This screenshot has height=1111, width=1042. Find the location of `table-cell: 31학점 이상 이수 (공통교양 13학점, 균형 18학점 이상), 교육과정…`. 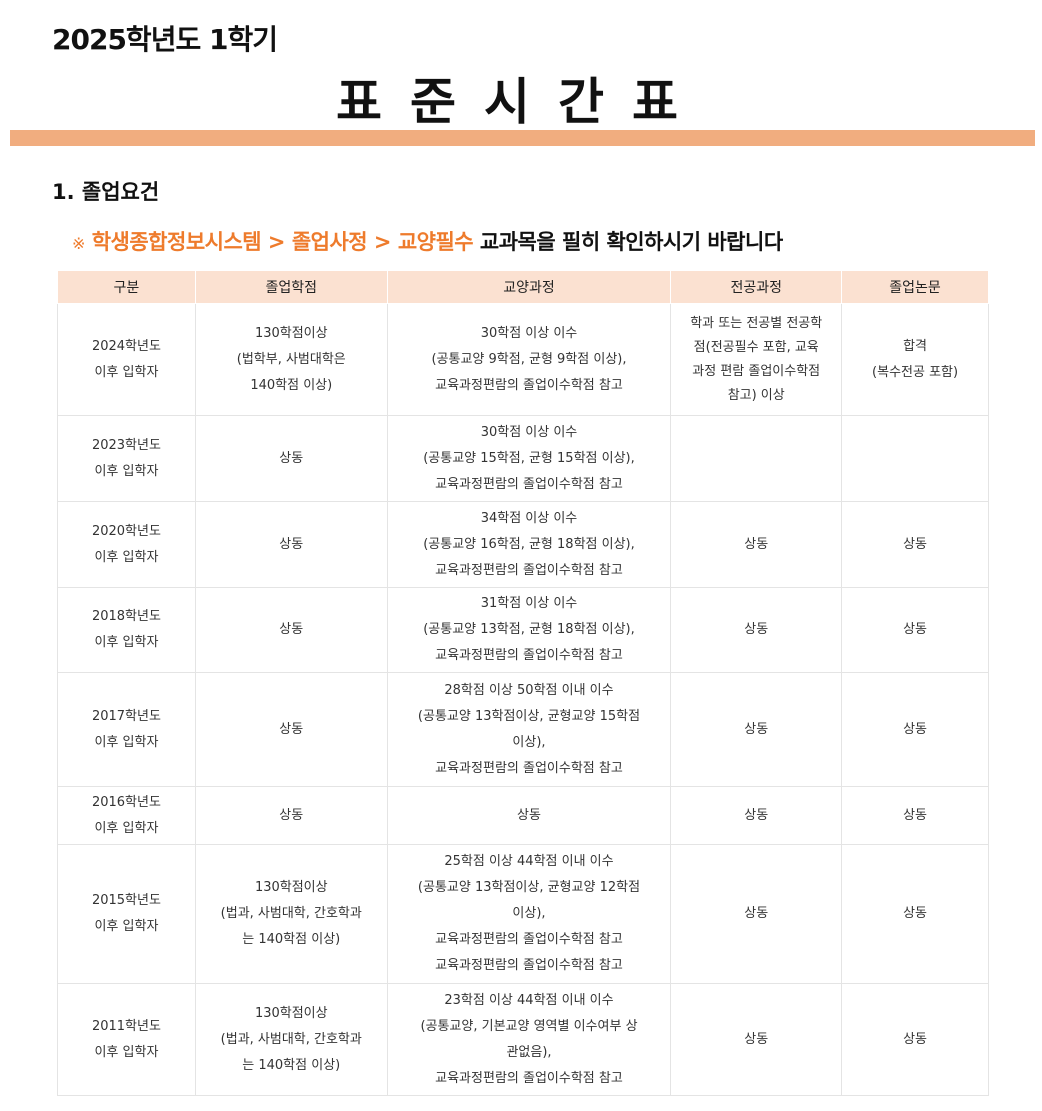

table-cell: 31학점 이상 이수 (공통교양 13학점, 균형 18학점 이상), 교육과정… is located at coordinates (529, 630).